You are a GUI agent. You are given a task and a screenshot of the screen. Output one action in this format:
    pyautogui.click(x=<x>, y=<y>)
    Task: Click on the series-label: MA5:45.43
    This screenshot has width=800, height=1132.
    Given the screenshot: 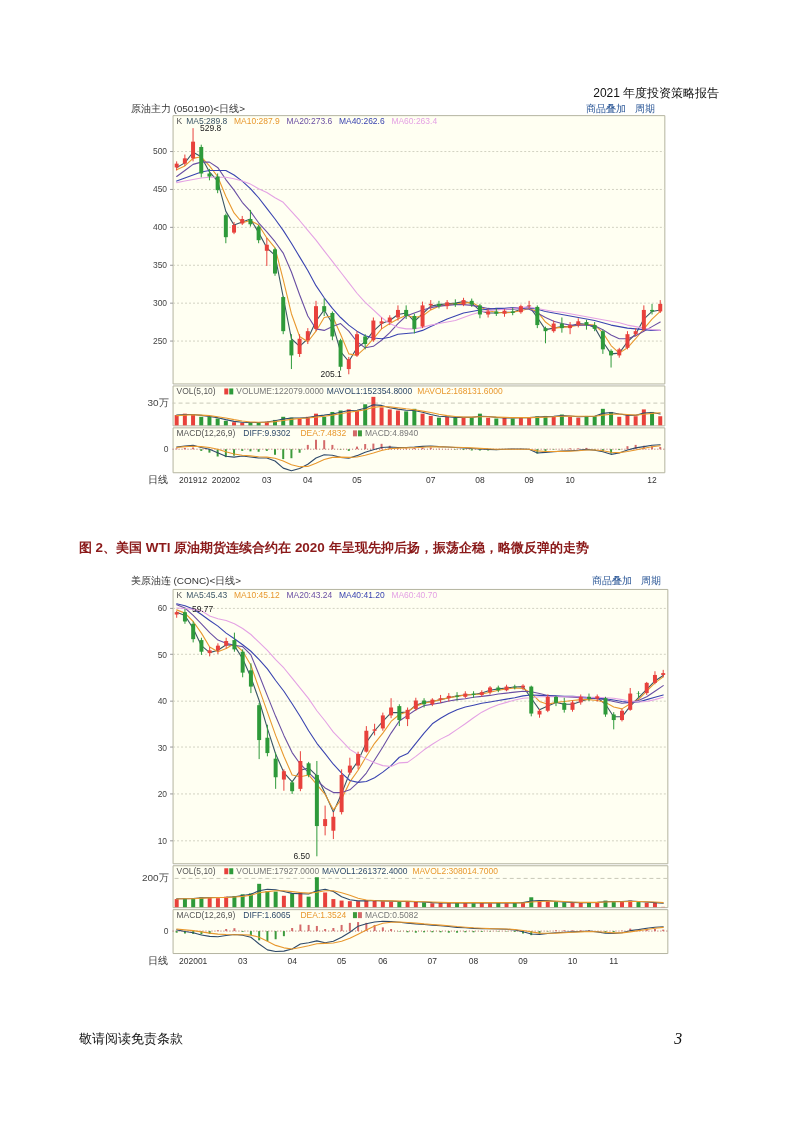 What is the action you would take?
    pyautogui.click(x=207, y=594)
    